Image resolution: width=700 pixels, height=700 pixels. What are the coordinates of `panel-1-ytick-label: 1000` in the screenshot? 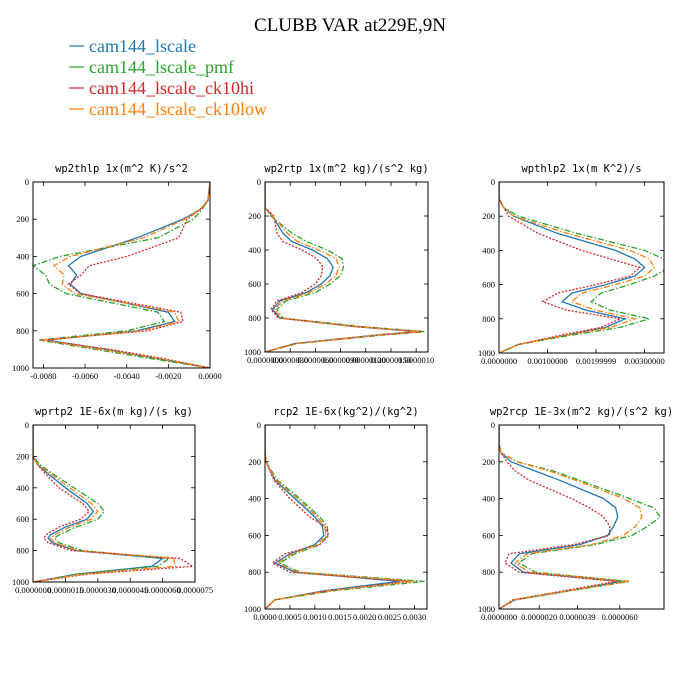 It's located at (20, 368).